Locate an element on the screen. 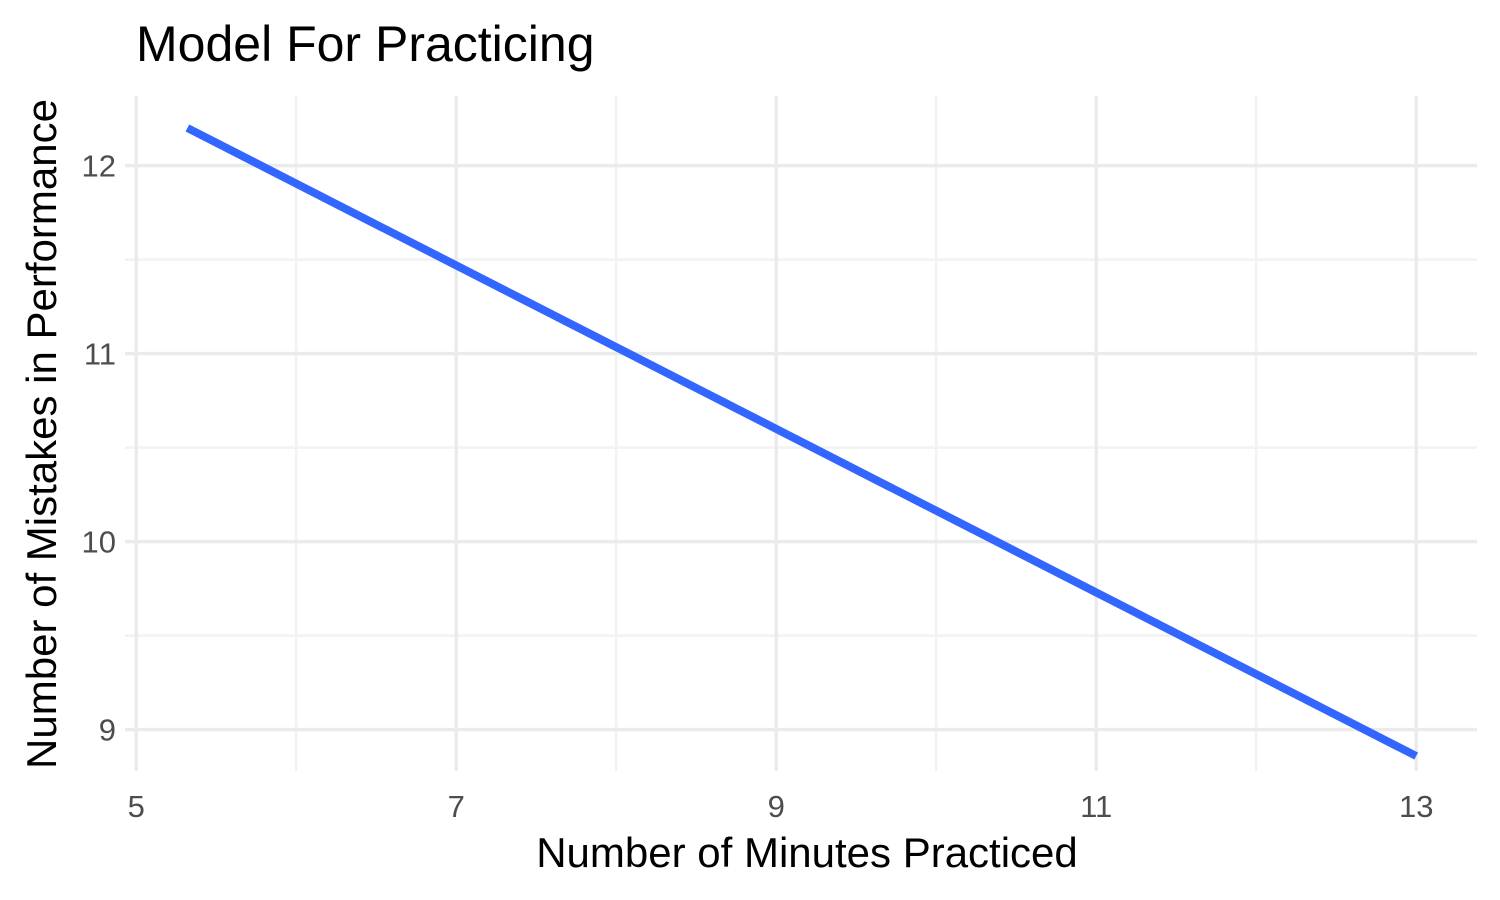  x-tick-label: 5 is located at coordinates (136, 806).